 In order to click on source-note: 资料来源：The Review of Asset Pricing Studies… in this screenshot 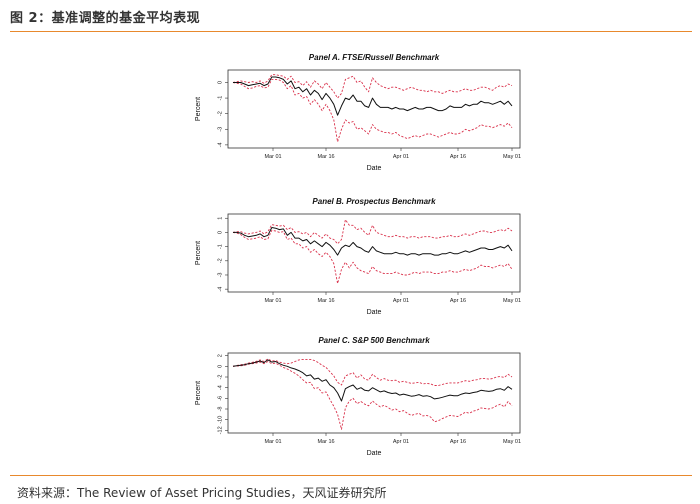, I will do `click(202, 493)`.